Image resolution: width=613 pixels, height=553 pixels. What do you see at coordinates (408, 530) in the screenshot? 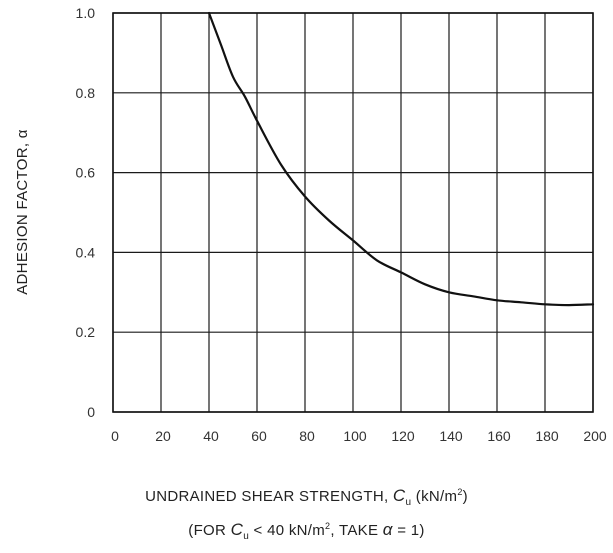
I see `note-end: = 1)` at bounding box center [408, 530].